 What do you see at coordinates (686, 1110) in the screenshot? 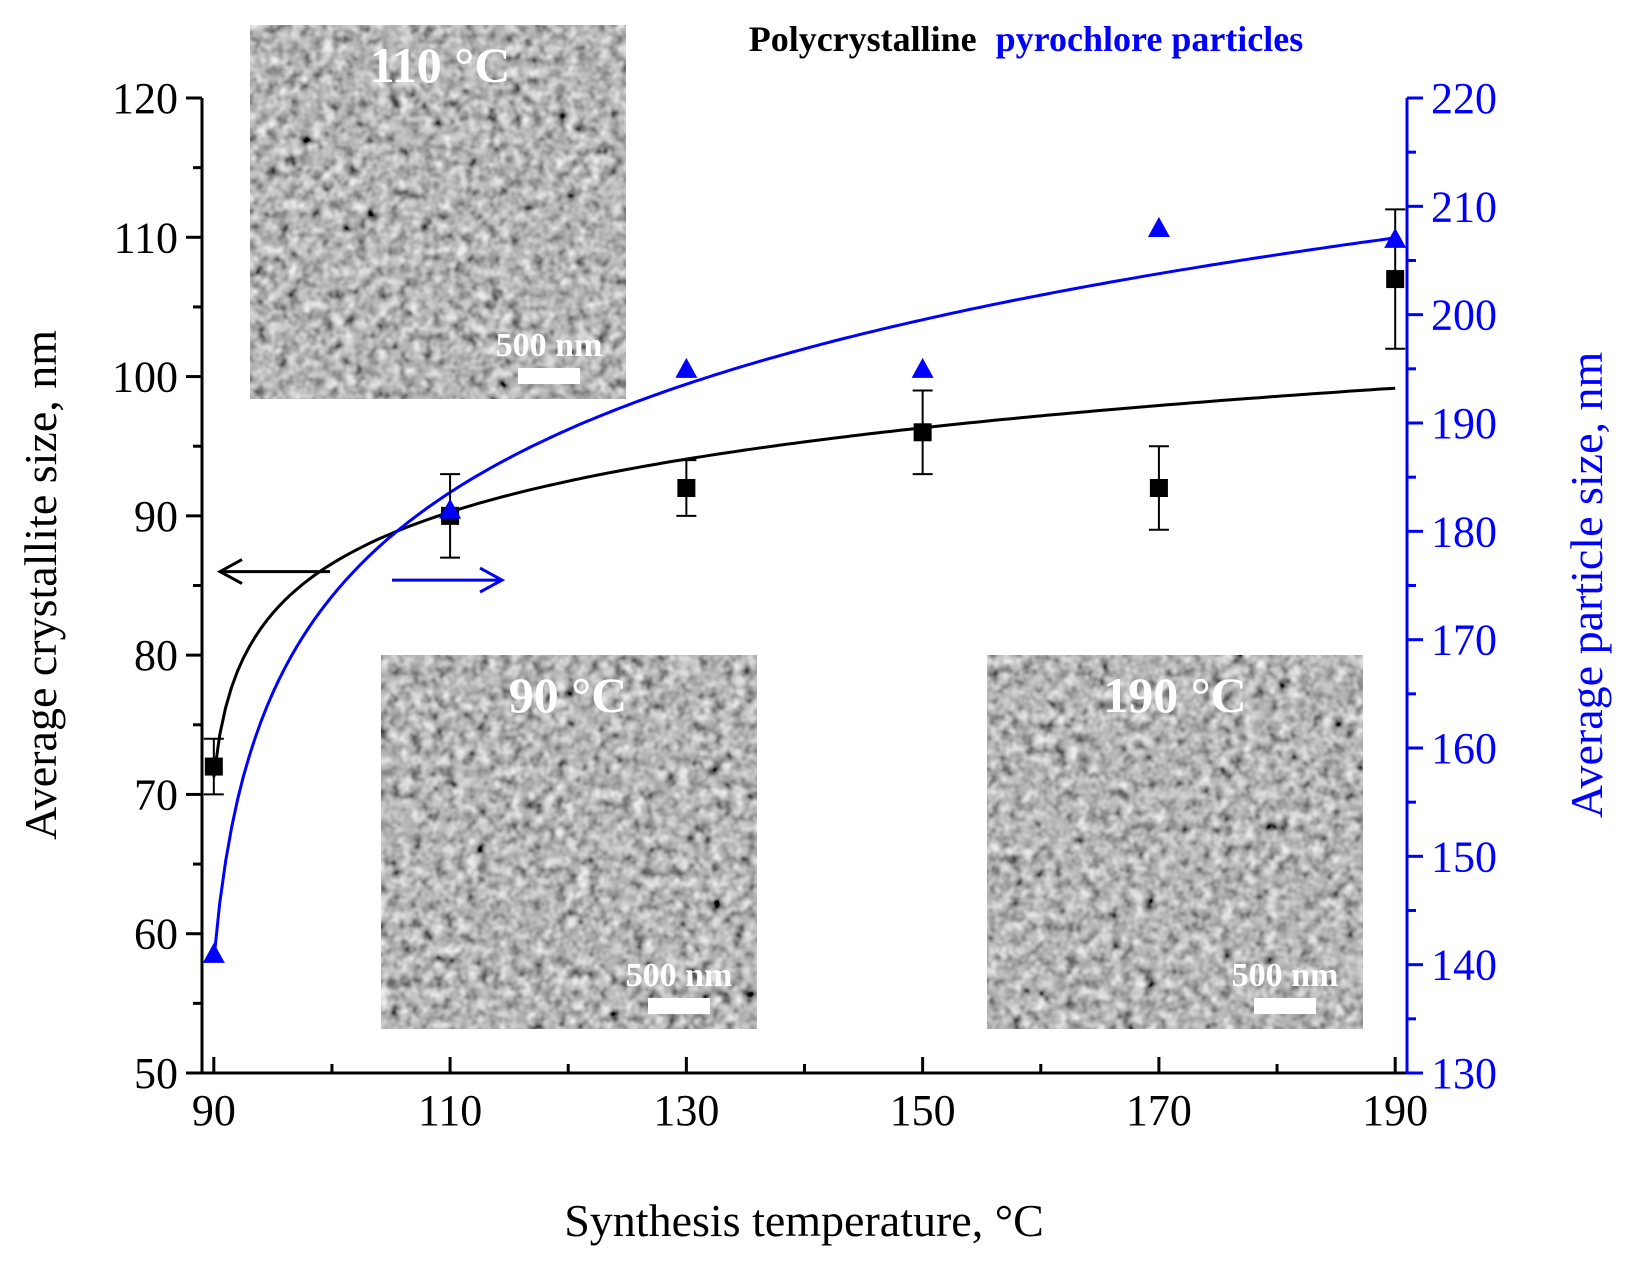
I see `x-tick-label: 130` at bounding box center [686, 1110].